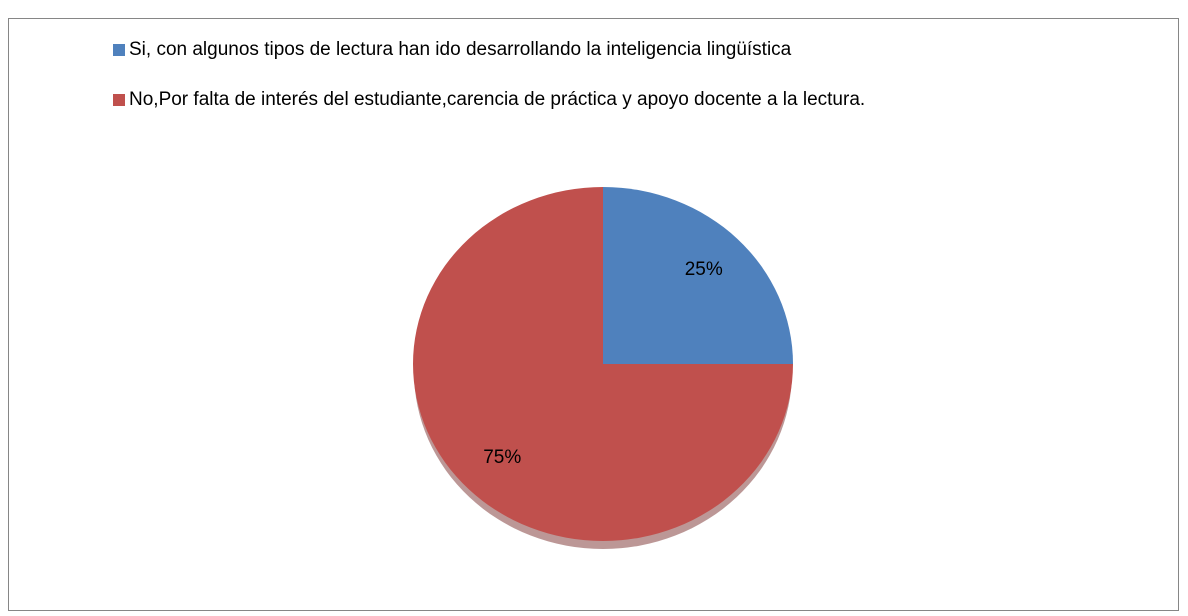  Describe the element at coordinates (704, 269) in the screenshot. I see `data-label: 25%` at that location.